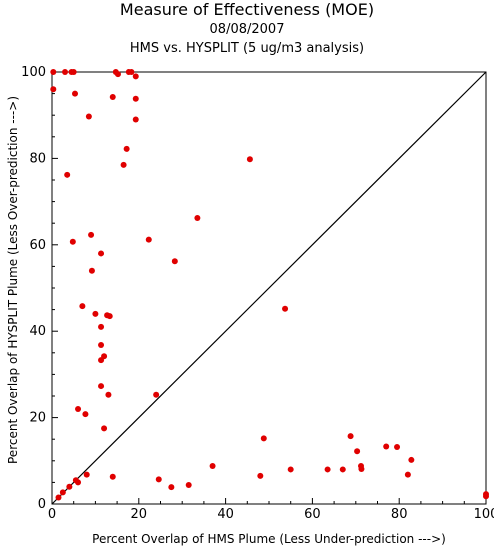  I want to click on y-tick-label: 40, so click(37, 331).